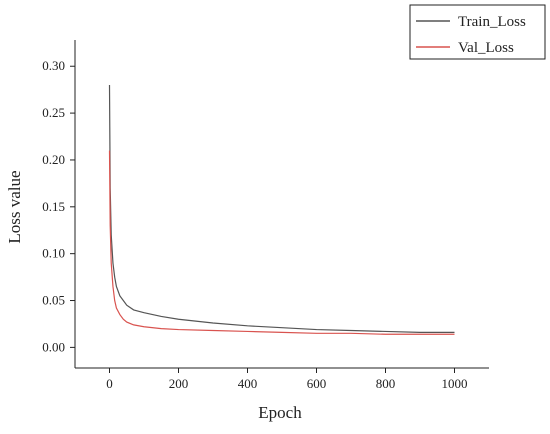  I want to click on y-tick-label: 0.00, so click(53, 346).